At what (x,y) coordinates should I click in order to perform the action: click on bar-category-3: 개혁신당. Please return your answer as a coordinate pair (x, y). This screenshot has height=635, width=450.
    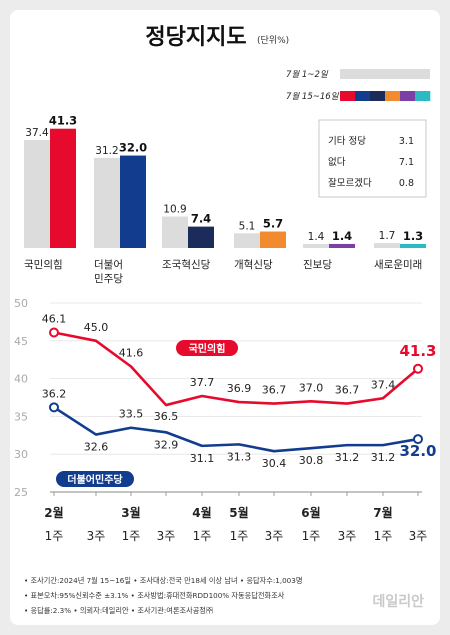
    Looking at the image, I should click on (253, 265).